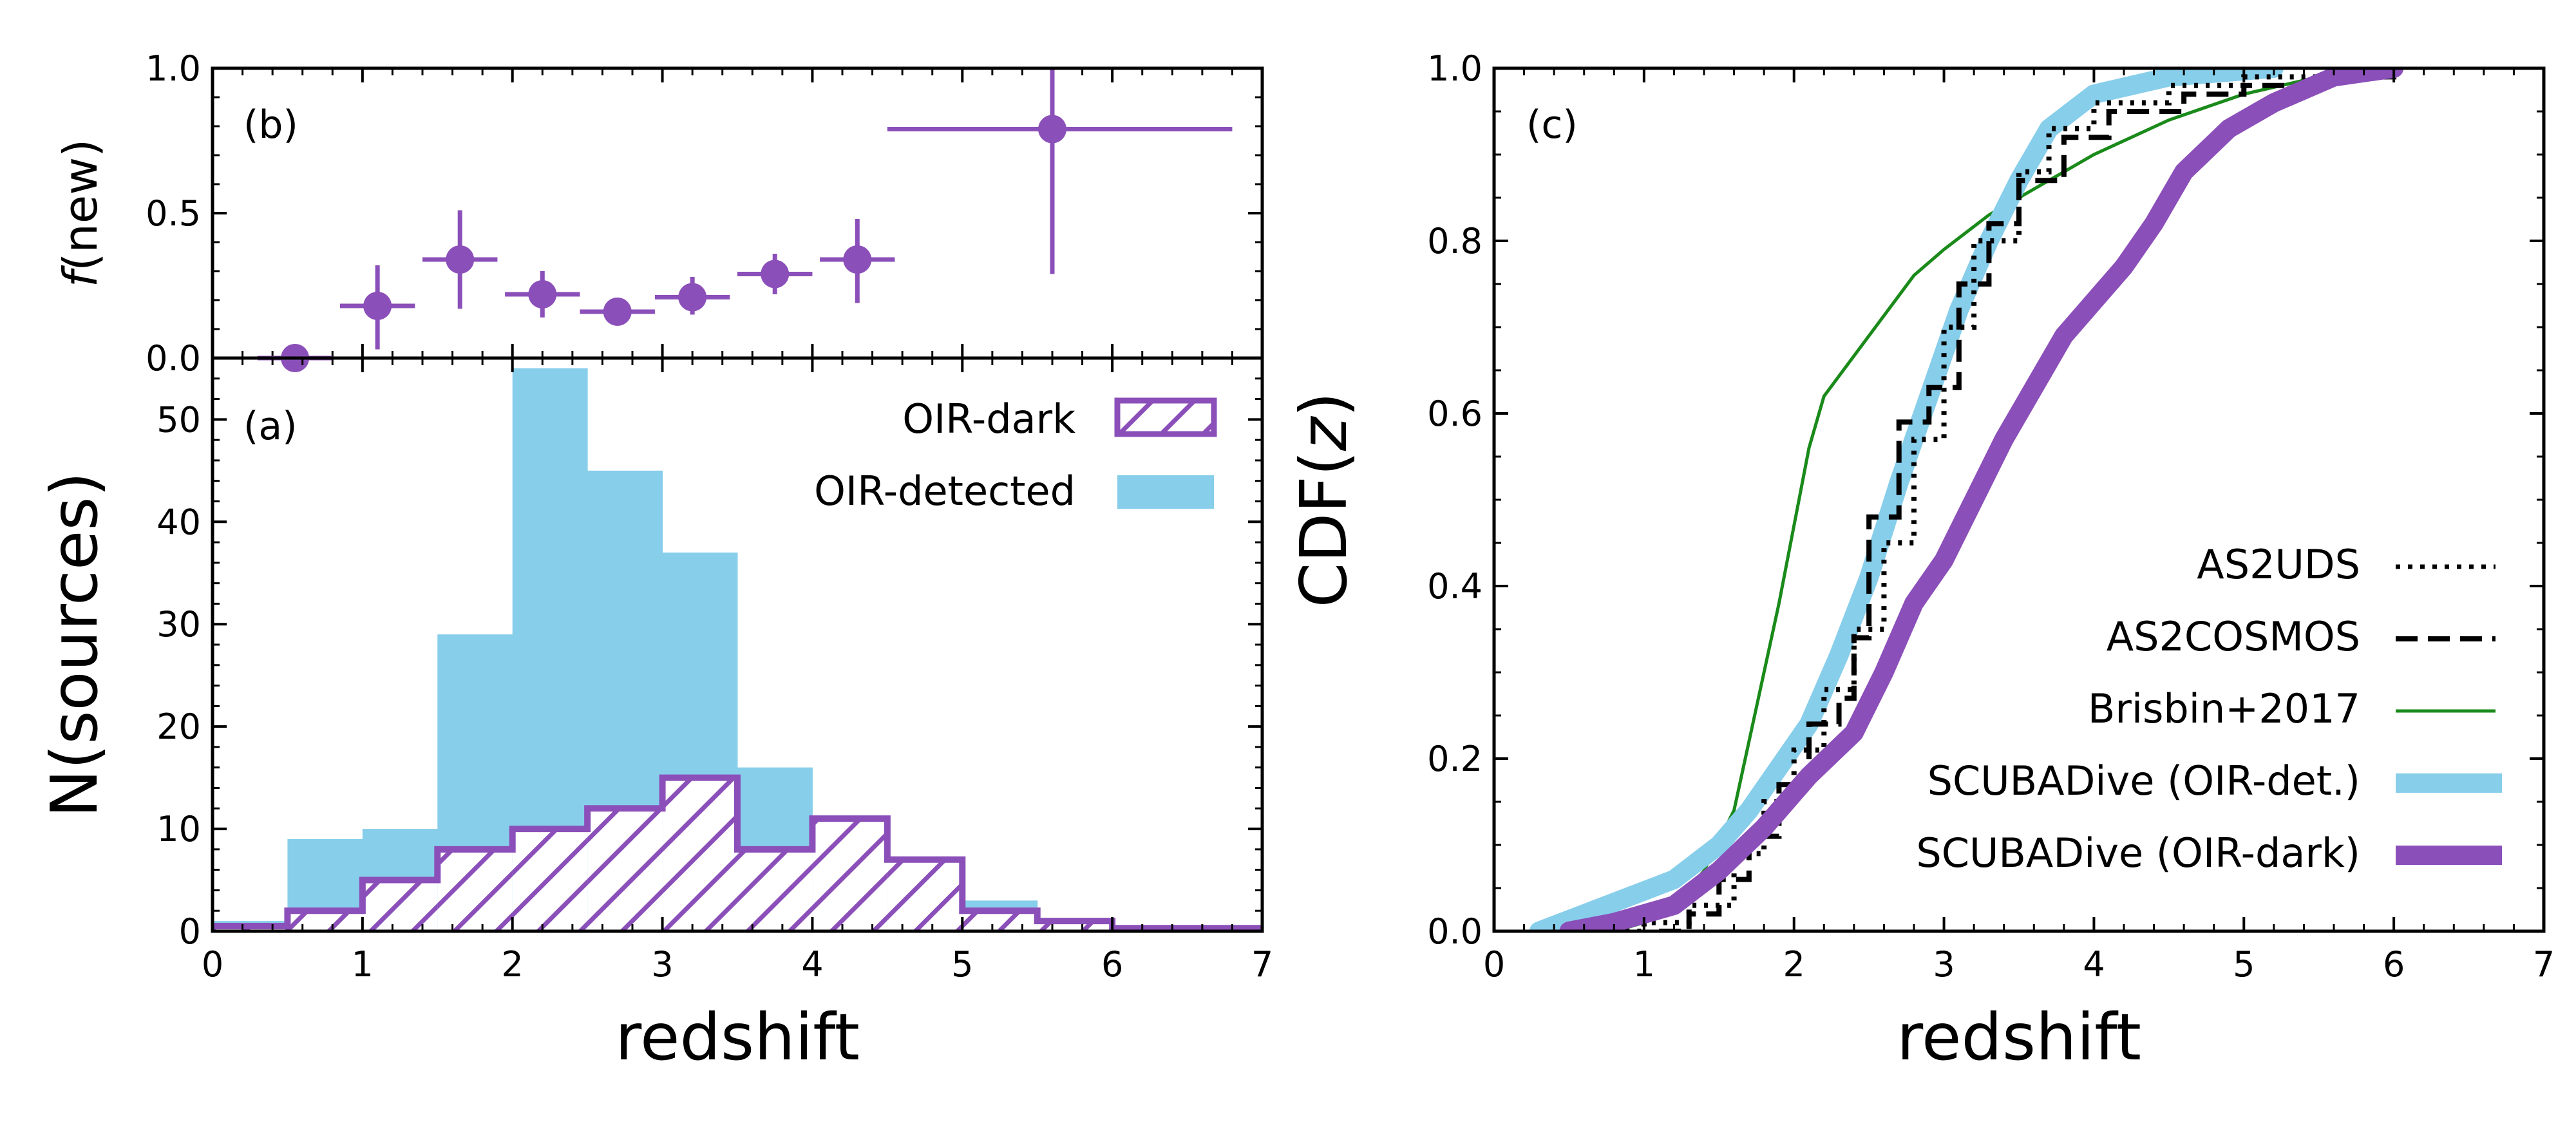 This screenshot has width=2576, height=1127. What do you see at coordinates (174, 68) in the screenshot?
I see `panel-b-ytick-label-2: 1.0` at bounding box center [174, 68].